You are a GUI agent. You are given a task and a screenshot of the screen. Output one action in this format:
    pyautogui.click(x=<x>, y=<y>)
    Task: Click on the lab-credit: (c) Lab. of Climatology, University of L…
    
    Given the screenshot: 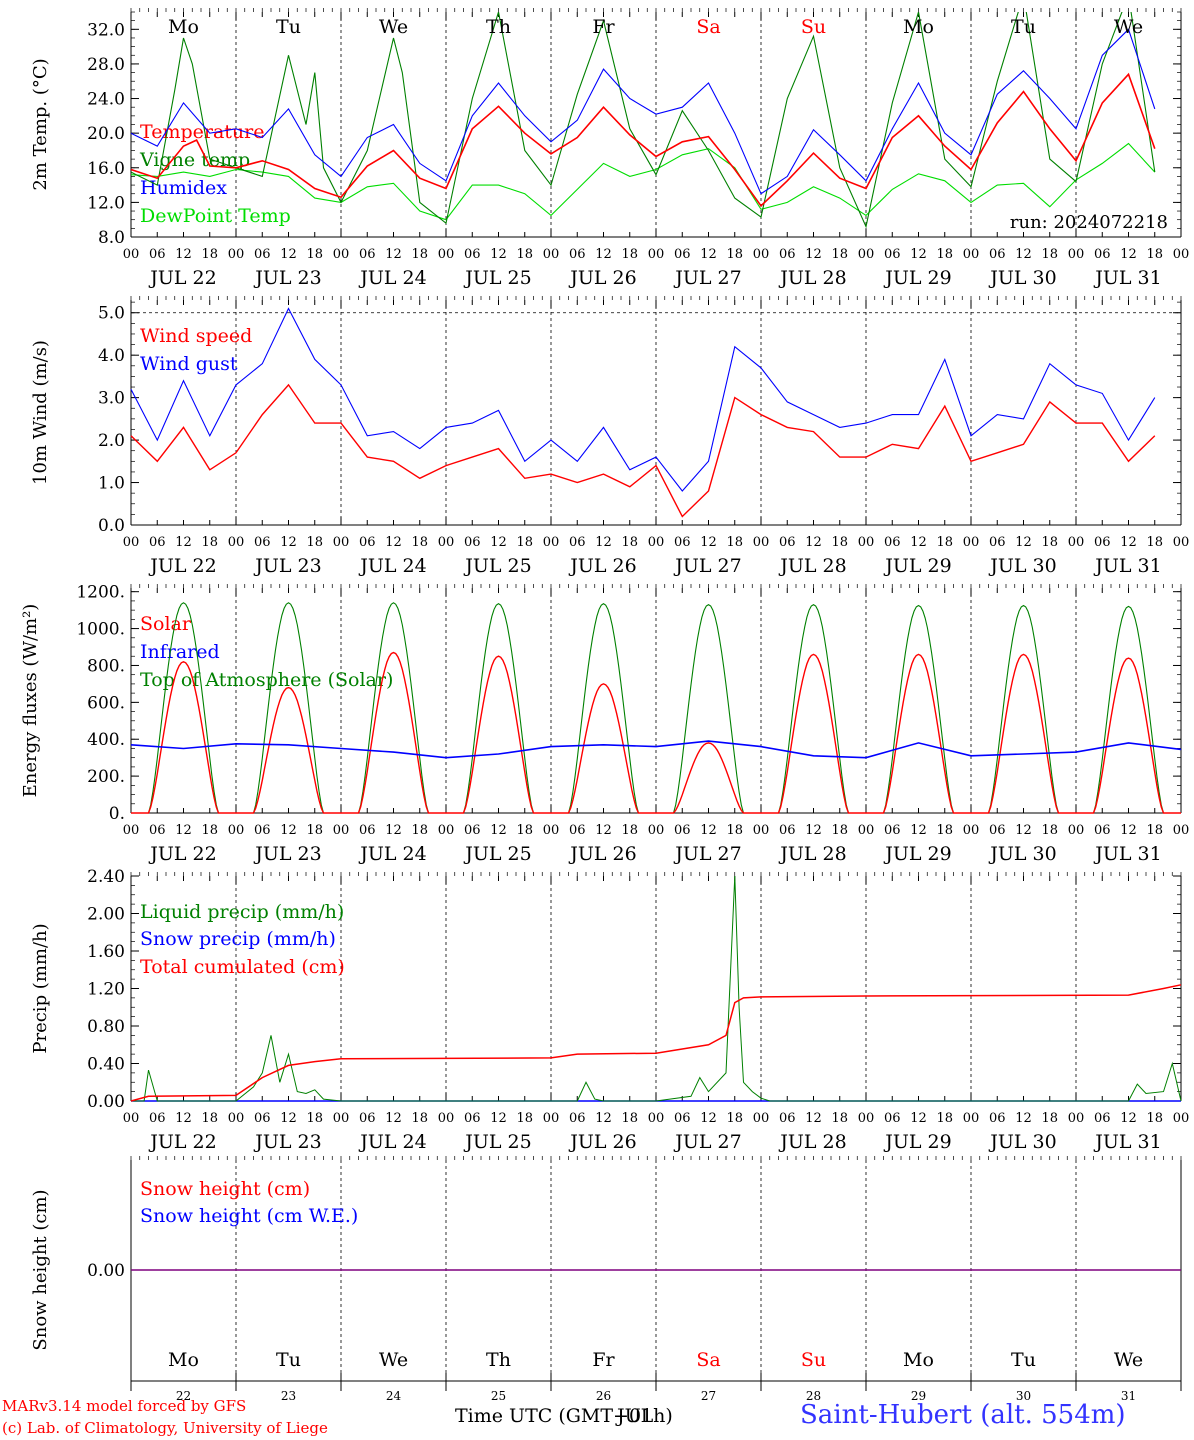 What is the action you would take?
    pyautogui.click(x=165, y=1428)
    